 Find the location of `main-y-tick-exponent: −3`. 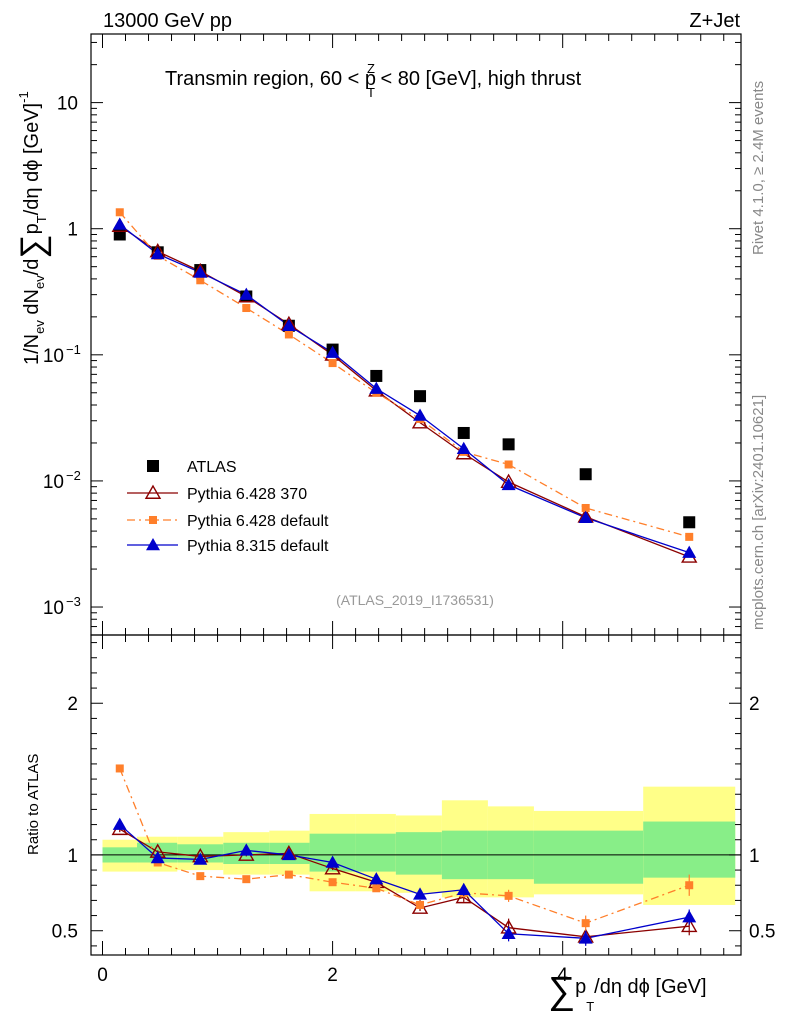

main-y-tick-exponent: −3 is located at coordinates (73, 601).